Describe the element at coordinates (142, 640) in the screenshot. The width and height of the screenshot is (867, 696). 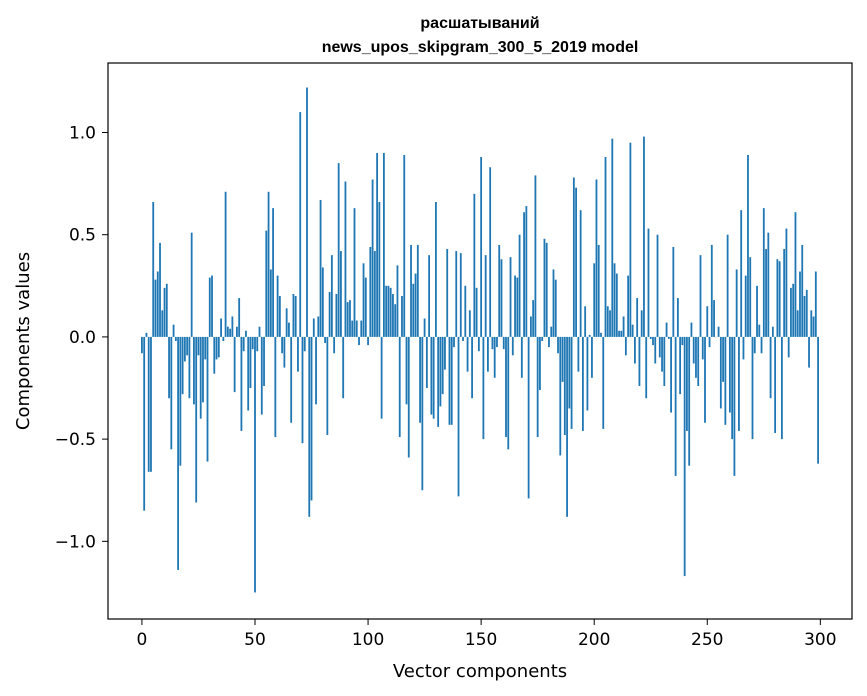
I see `x-tick-label: 0` at that location.